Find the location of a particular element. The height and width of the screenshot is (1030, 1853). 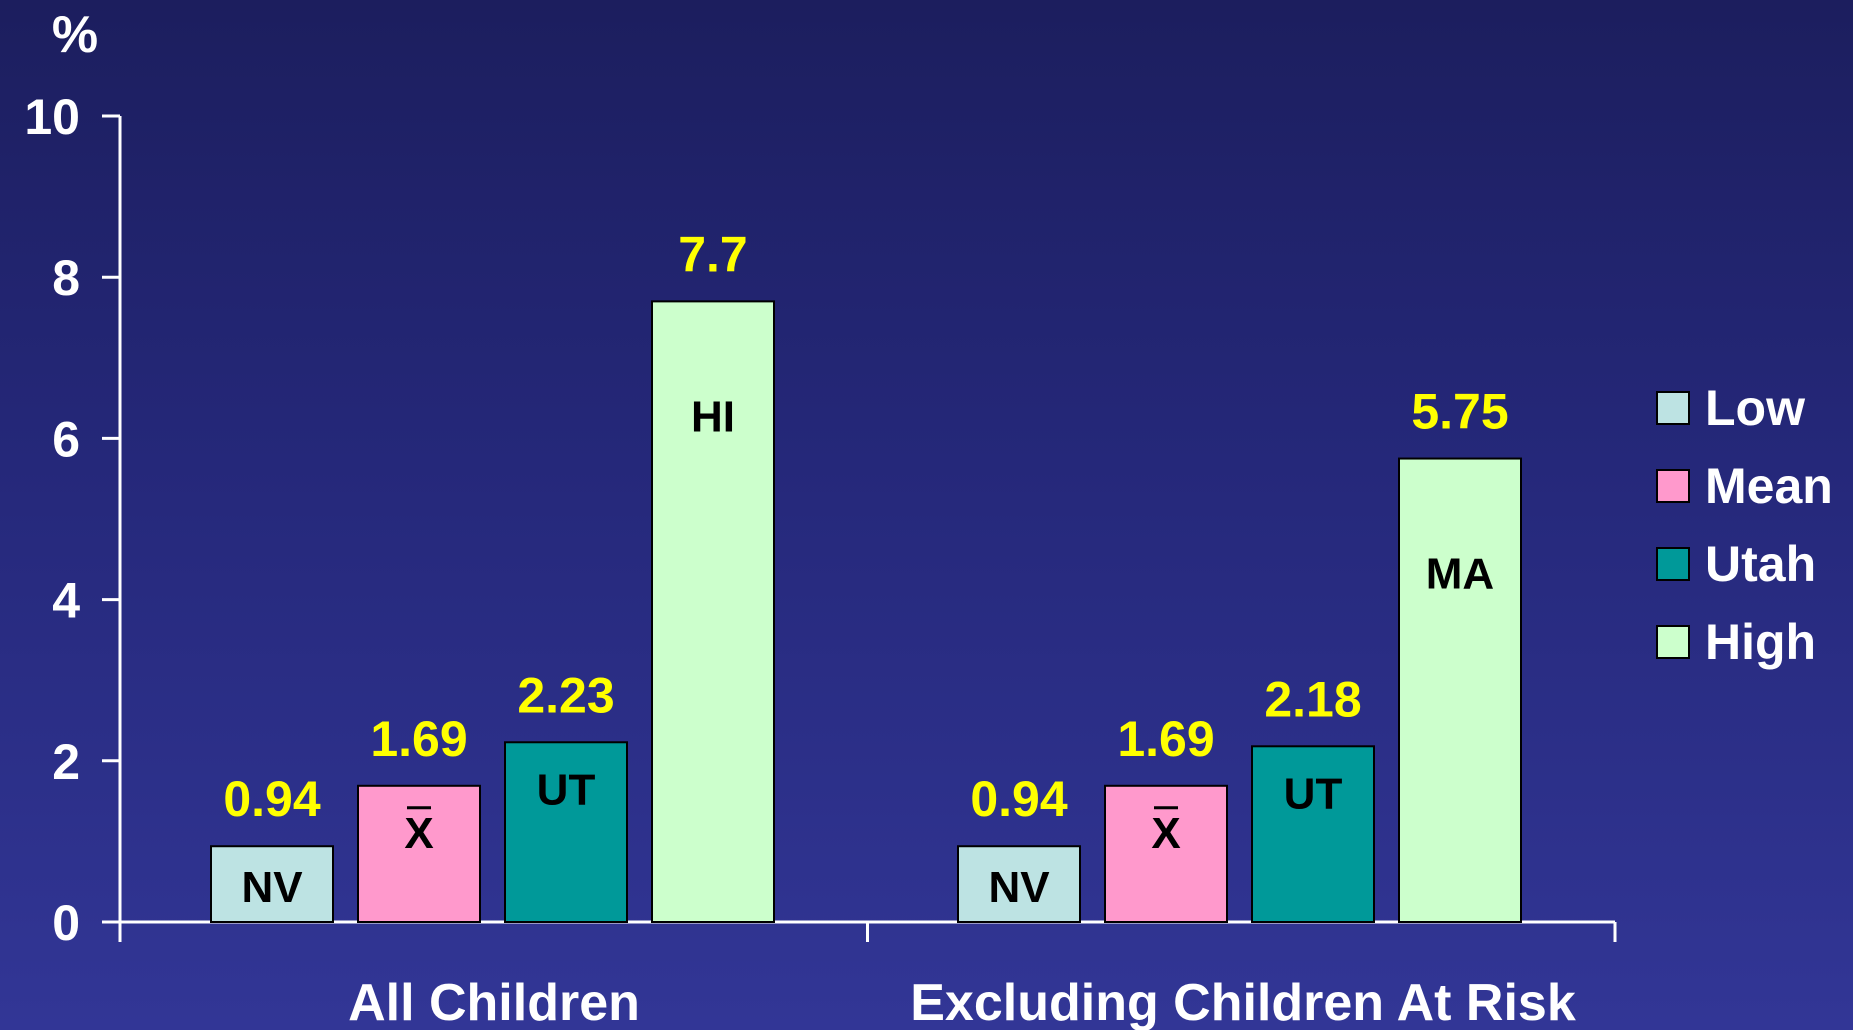

value-label-high-1: 5.75 is located at coordinates (1459, 412).